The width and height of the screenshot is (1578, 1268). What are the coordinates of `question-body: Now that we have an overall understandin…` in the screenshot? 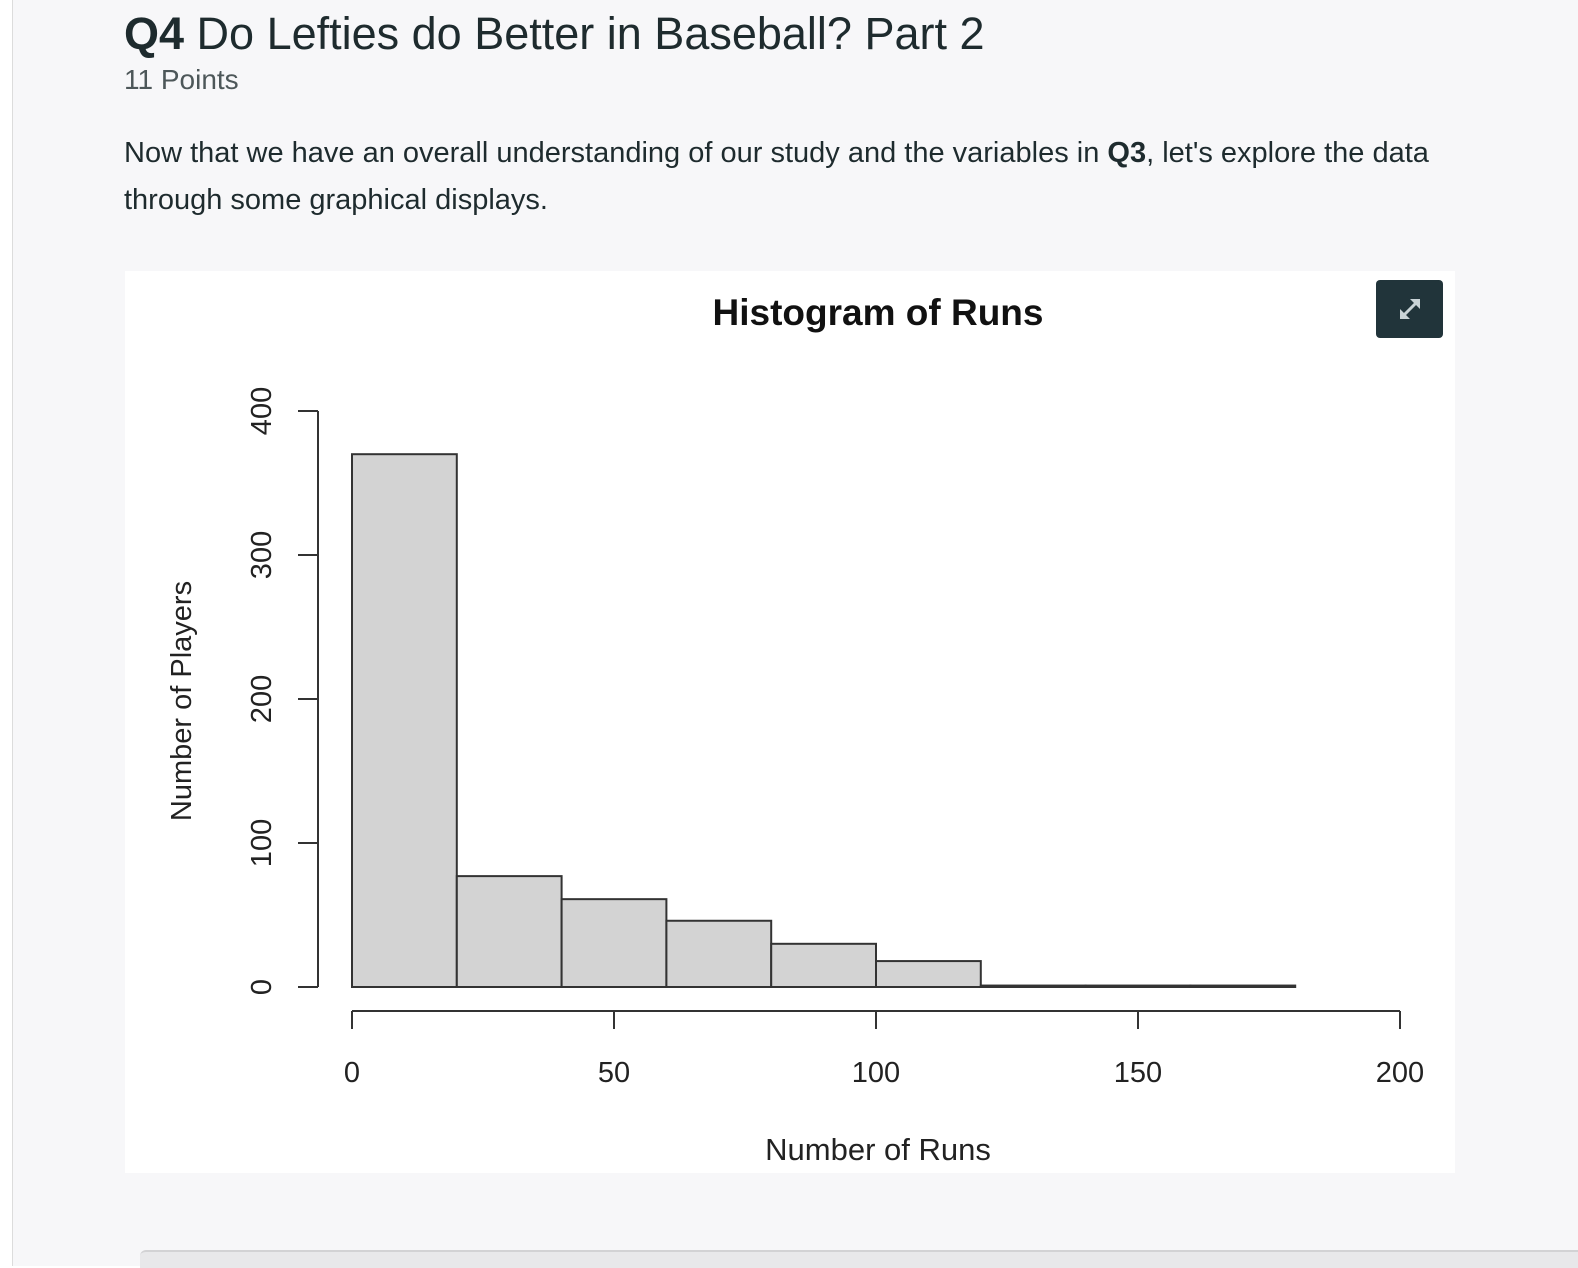 It's located at (784, 177).